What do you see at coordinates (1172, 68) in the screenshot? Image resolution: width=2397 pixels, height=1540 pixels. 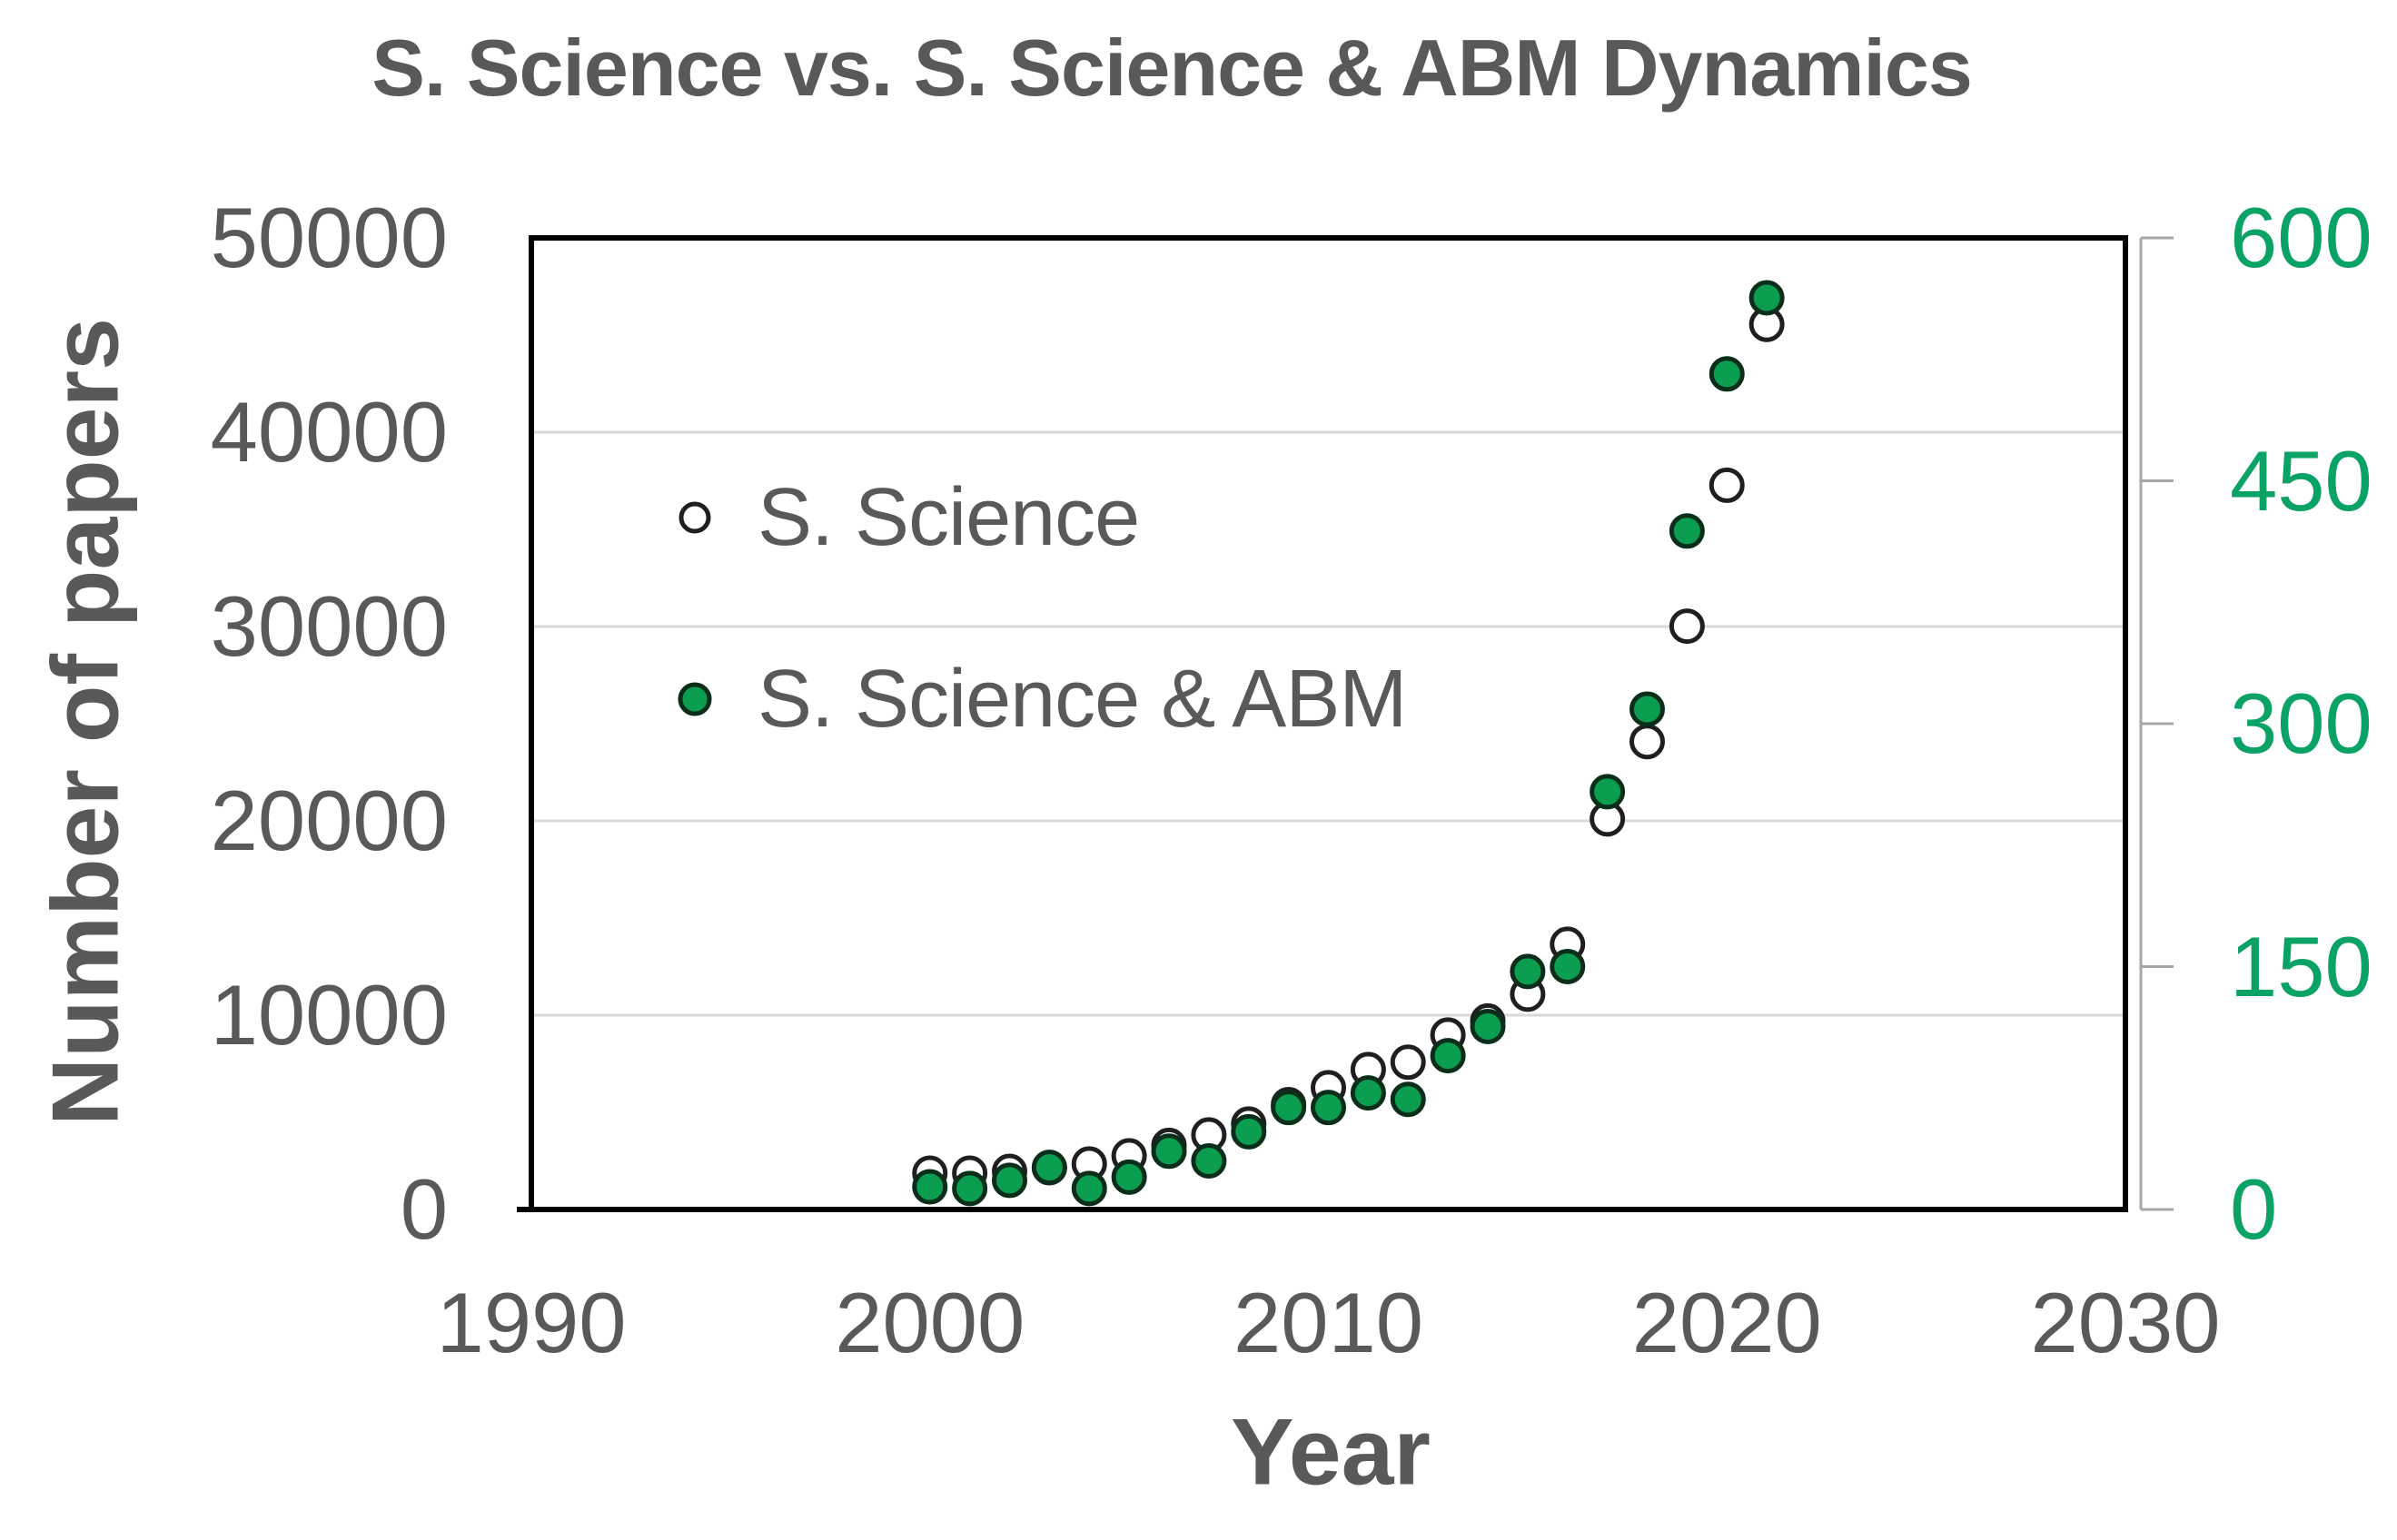 I see `chart-title: S. Science vs. S. Science & ABM Dynamics` at bounding box center [1172, 68].